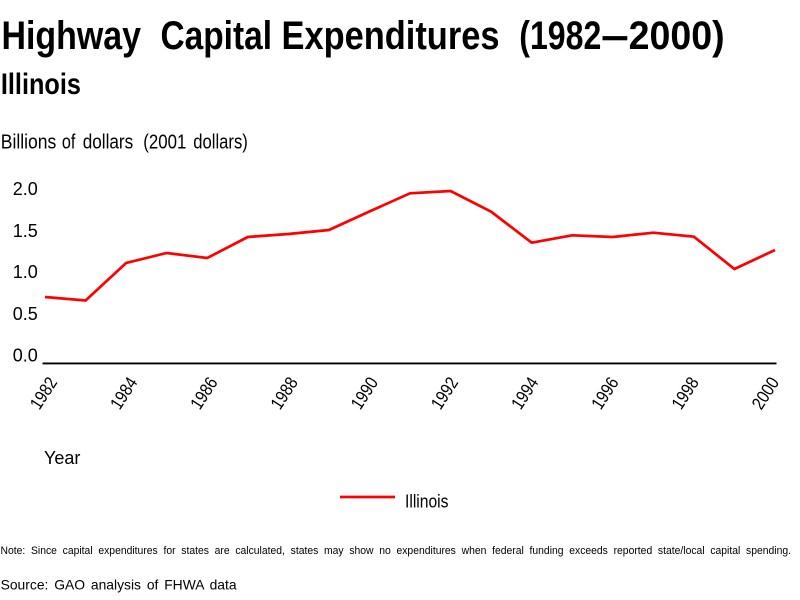  Describe the element at coordinates (25, 355) in the screenshot. I see `svg-text: 0.0` at that location.